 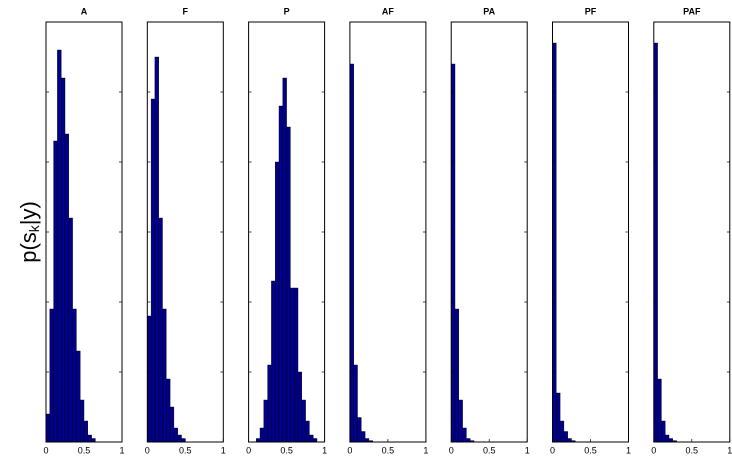 What do you see at coordinates (388, 11) in the screenshot?
I see `panel-title: AF` at bounding box center [388, 11].